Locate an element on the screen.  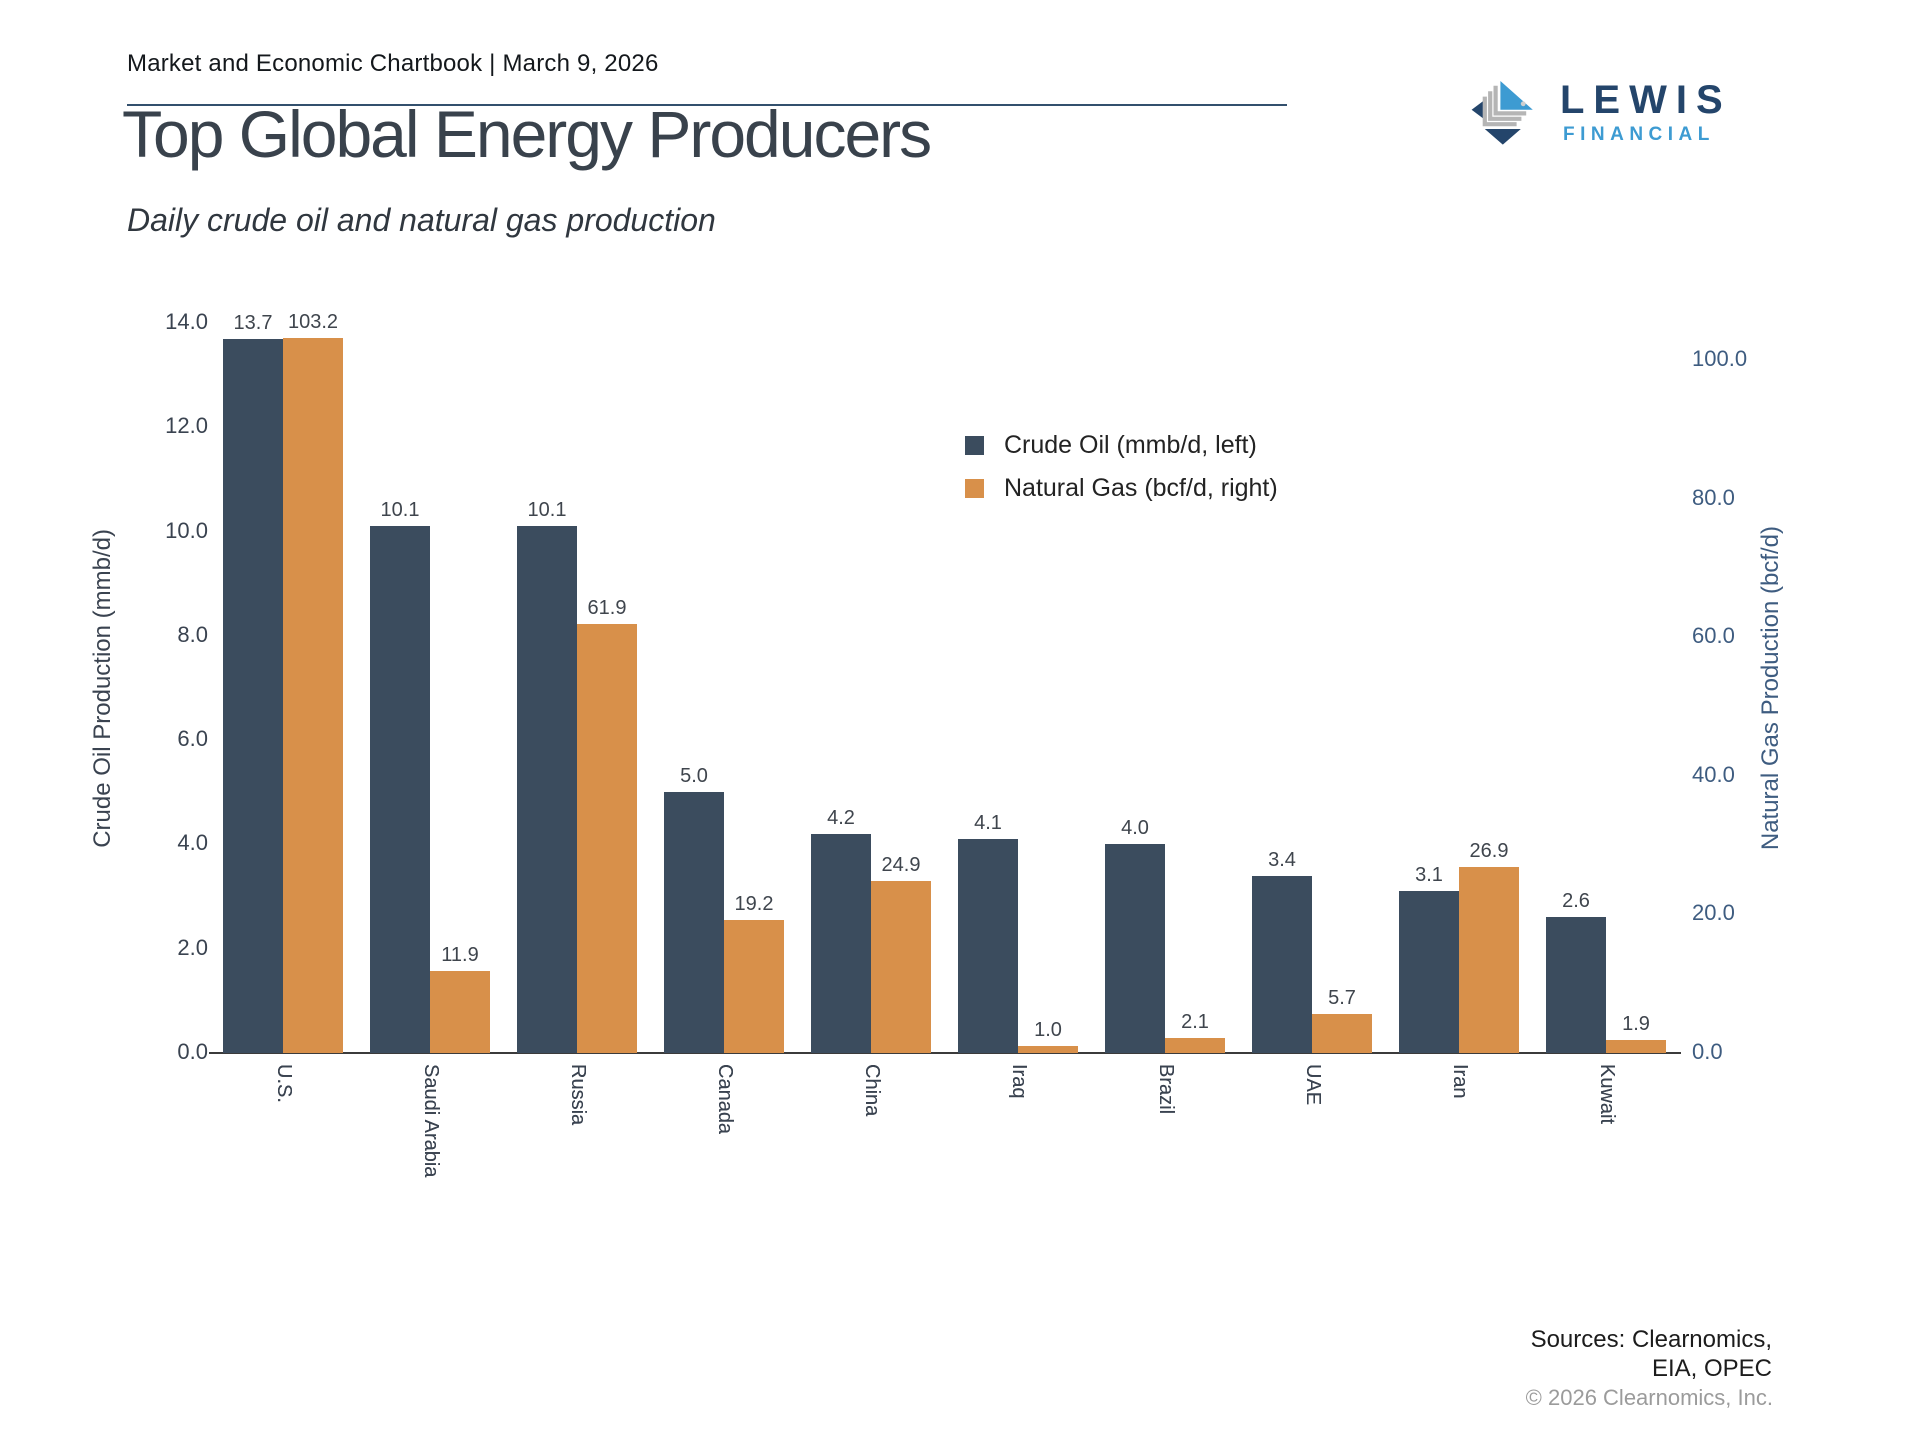
left-axis-tick-4: 4.0 is located at coordinates (192, 843).